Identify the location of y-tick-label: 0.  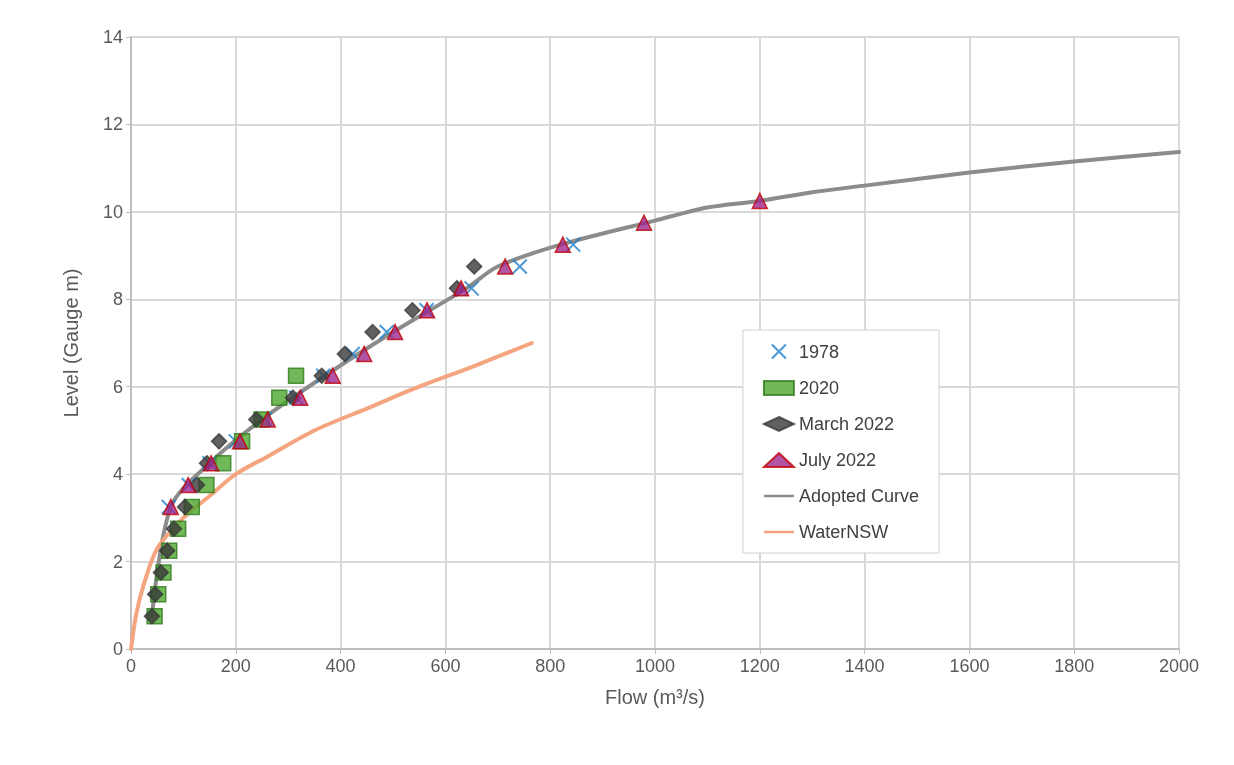
(117, 649).